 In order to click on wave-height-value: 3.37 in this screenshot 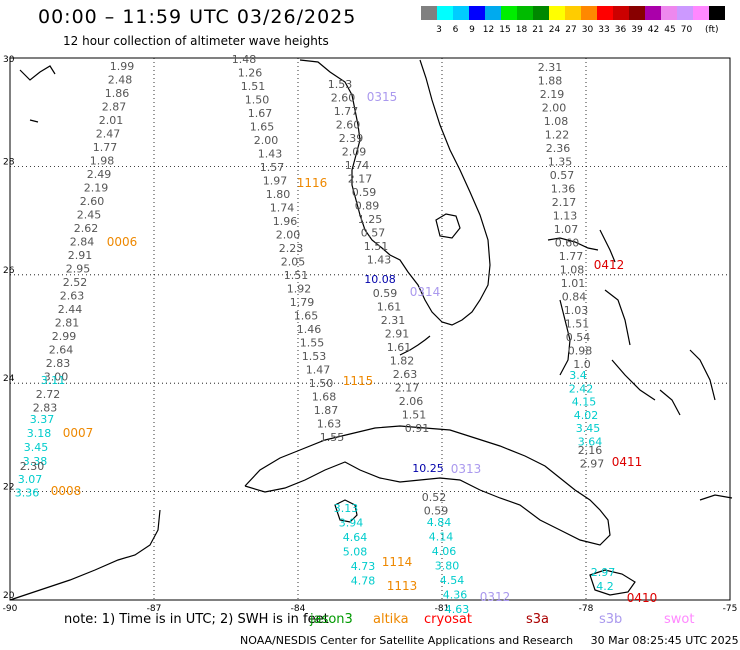, I will do `click(42, 419)`.